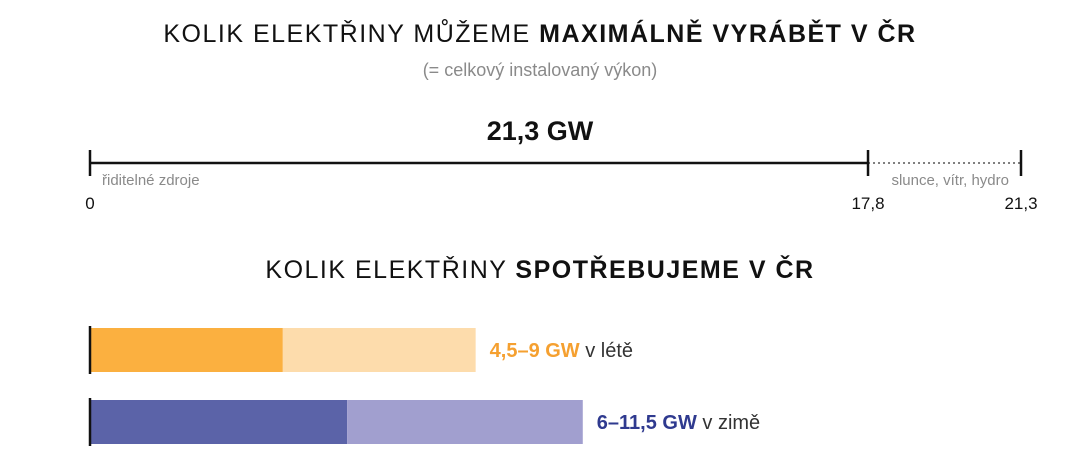 The width and height of the screenshot is (1080, 474). I want to click on consumption-range-value: 6–11,5 GW, so click(647, 423).